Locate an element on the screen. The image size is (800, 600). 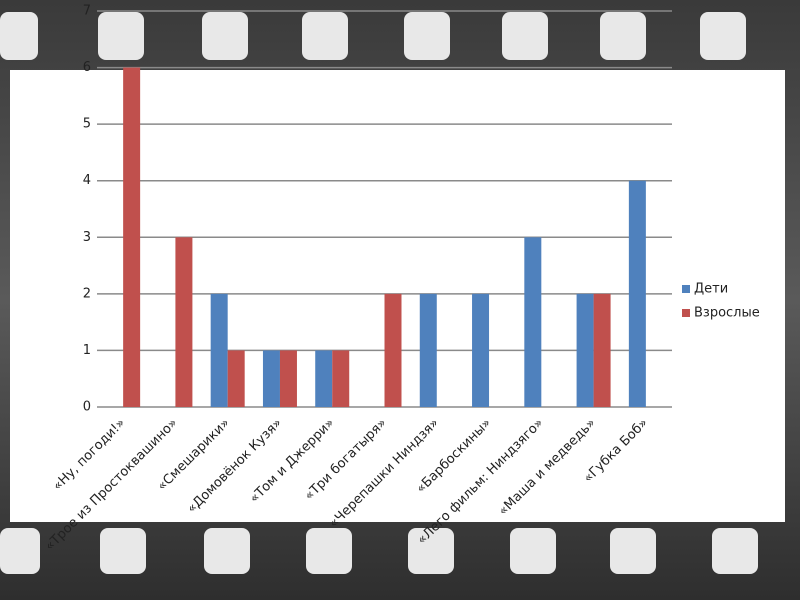
y-tick-label: 1 is located at coordinates (87, 350).